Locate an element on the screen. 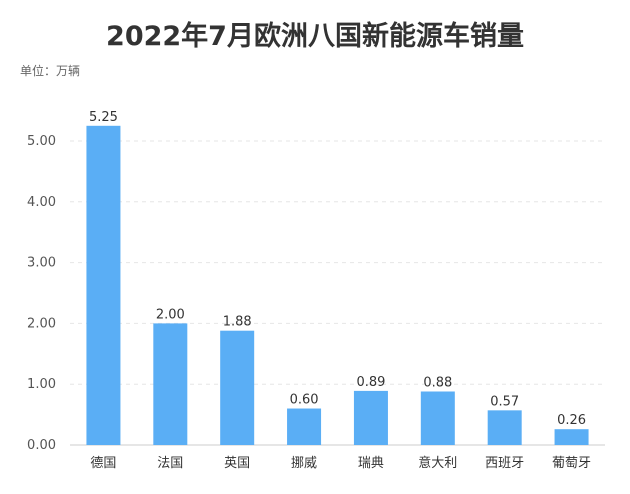 The width and height of the screenshot is (630, 494). y-tick-label: 4.00 is located at coordinates (41, 202).